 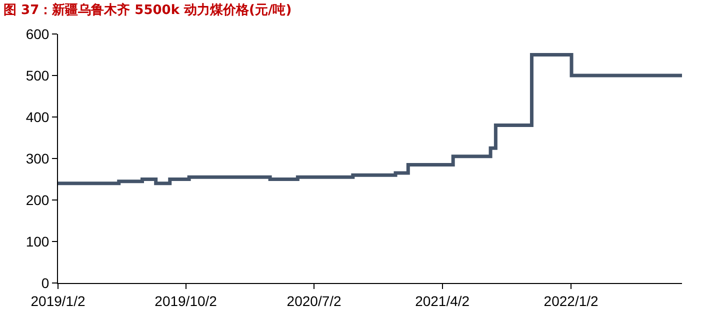 I want to click on y-tick-label: 400, so click(x=38, y=116).